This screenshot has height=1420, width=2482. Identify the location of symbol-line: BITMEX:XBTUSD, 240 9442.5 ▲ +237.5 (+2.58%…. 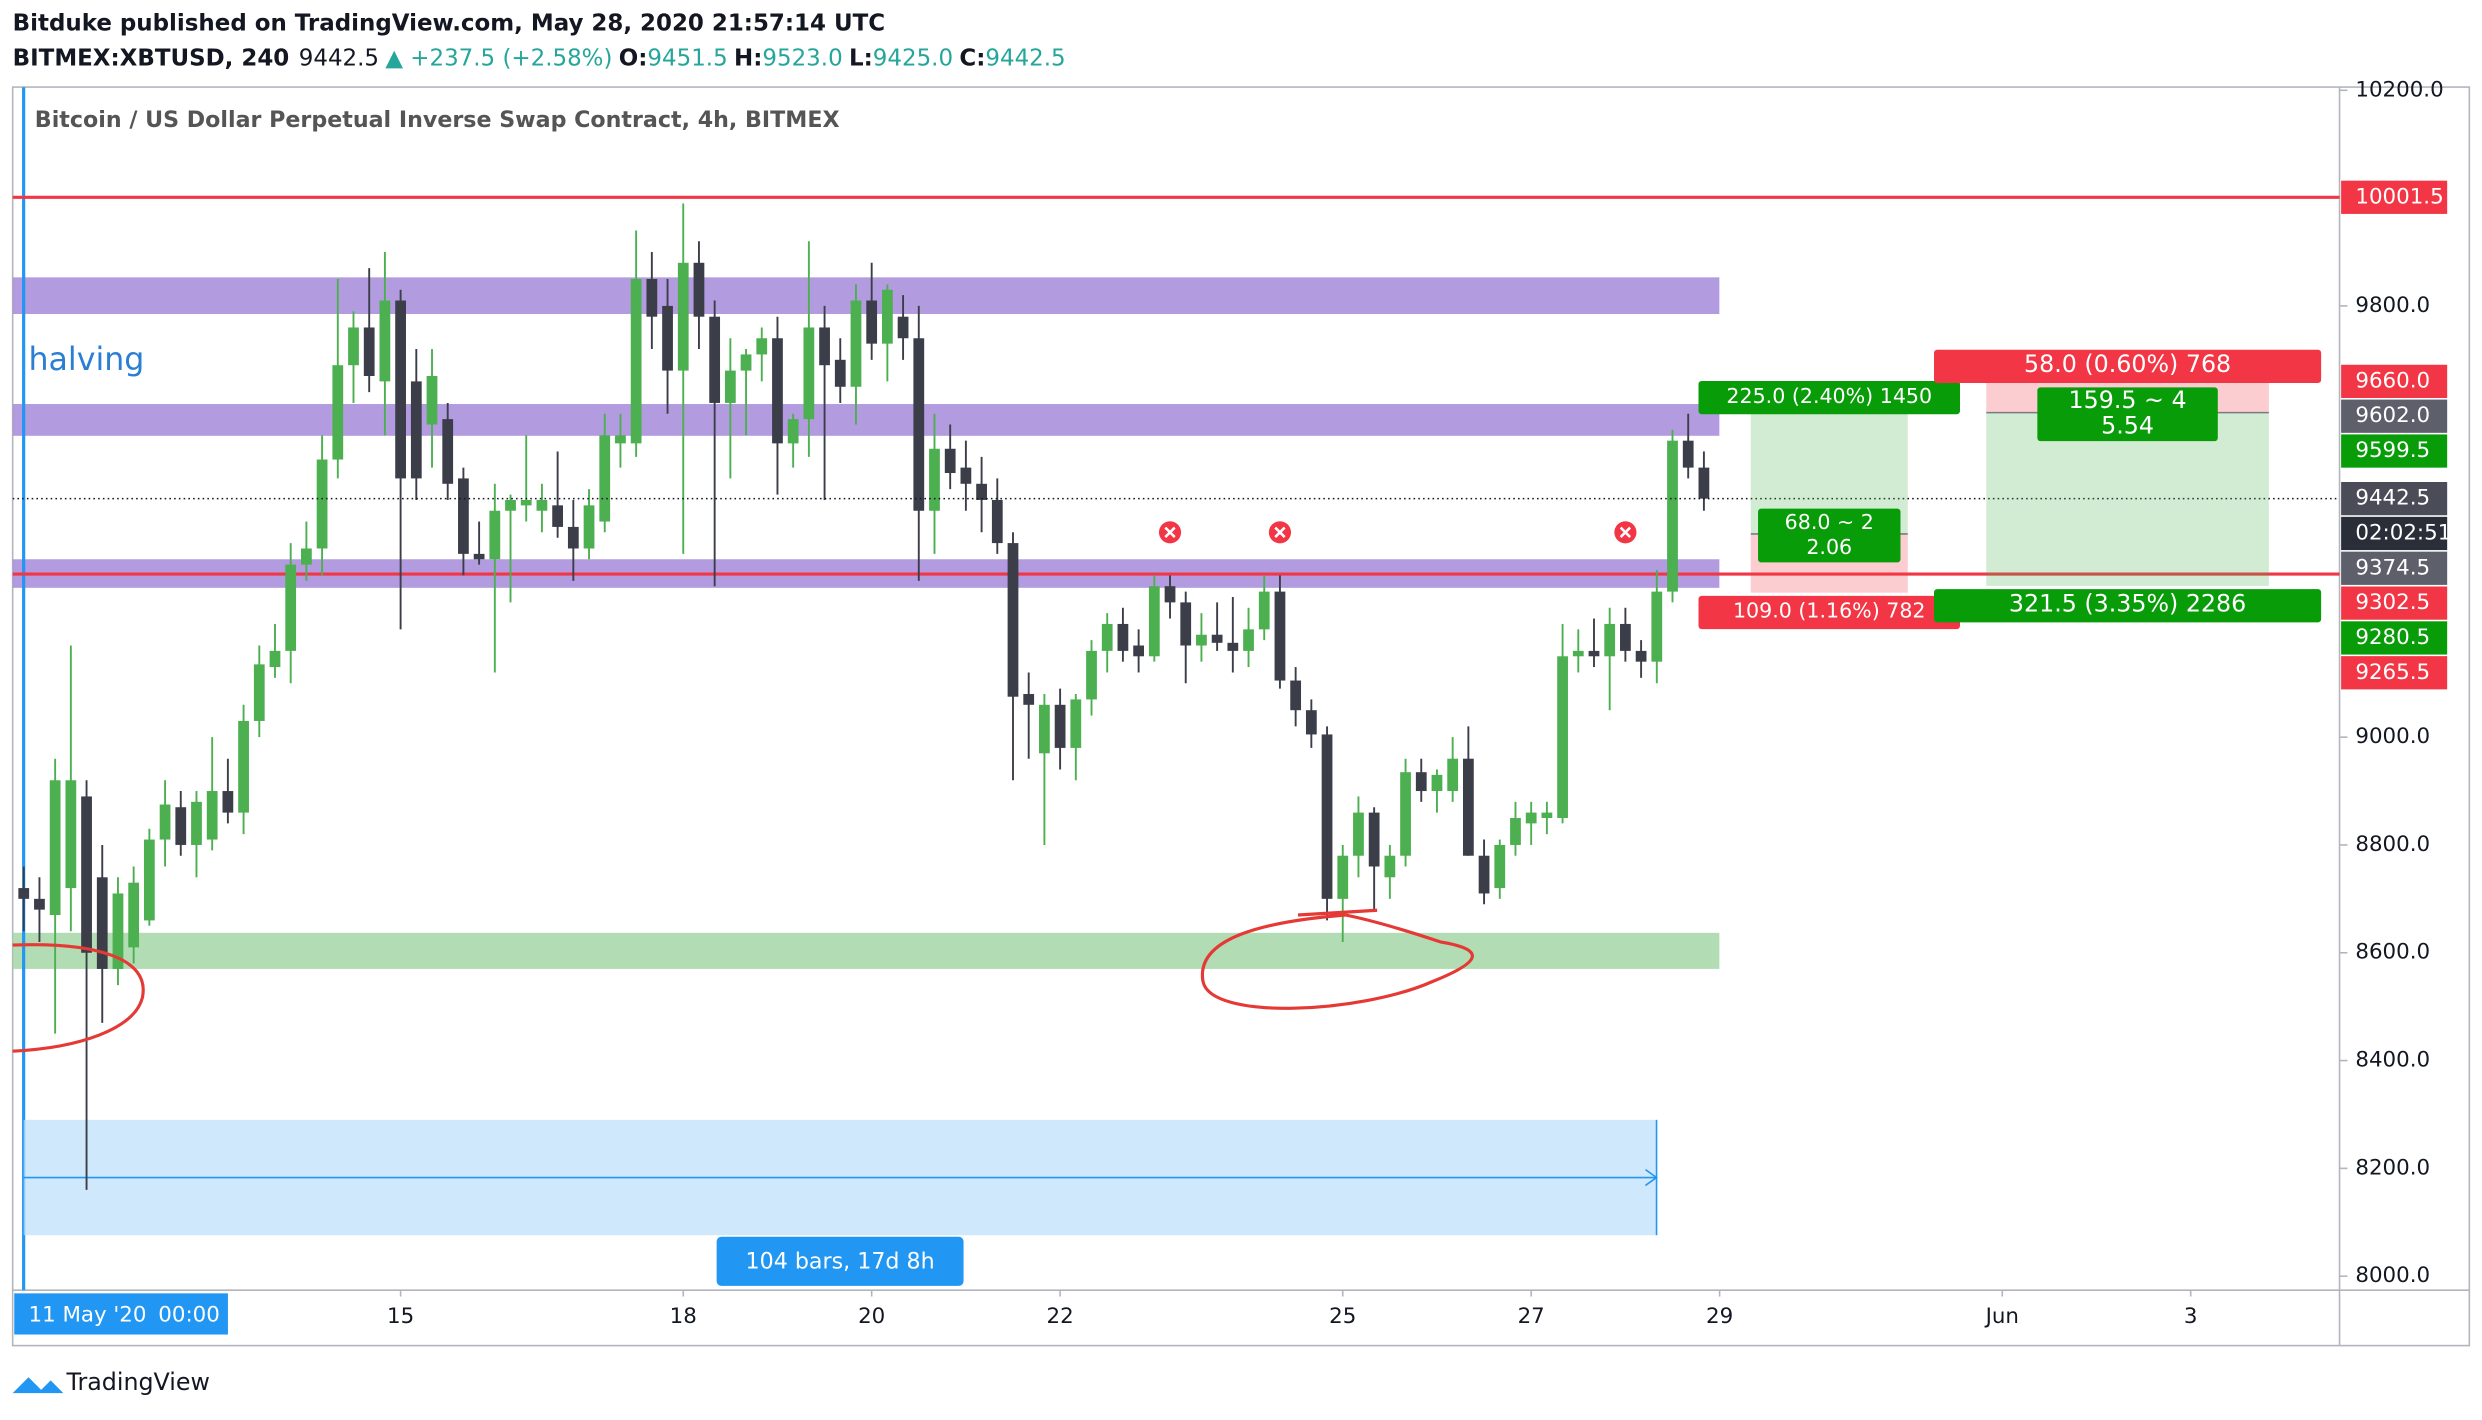
(539, 58).